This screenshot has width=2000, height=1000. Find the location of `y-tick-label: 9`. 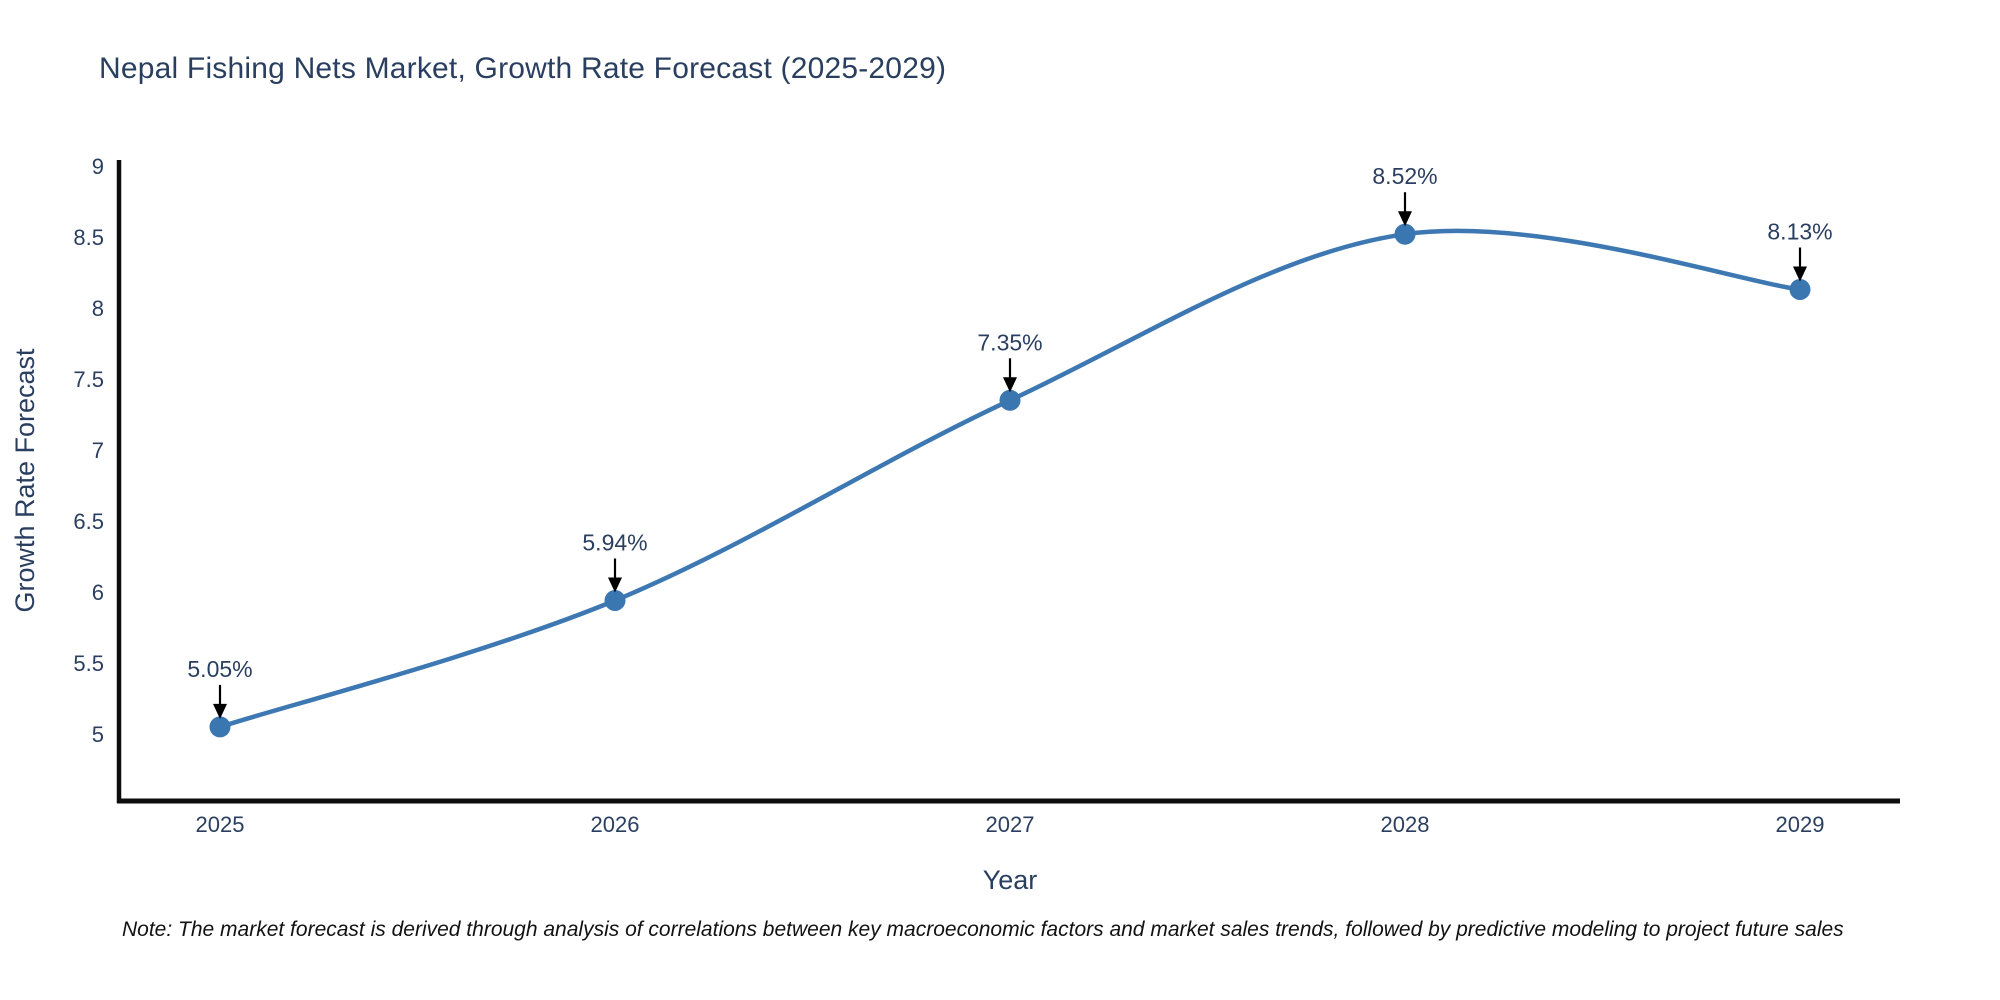

y-tick-label: 9 is located at coordinates (98, 166).